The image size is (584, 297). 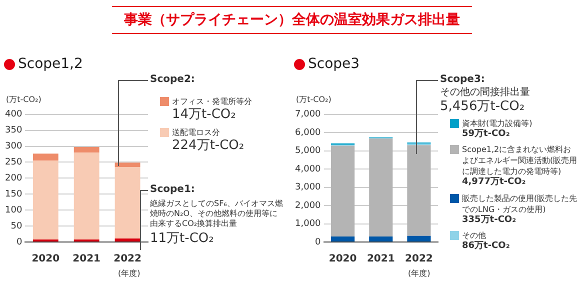 I want to click on y-tick-label: 3,000, so click(x=308, y=187).